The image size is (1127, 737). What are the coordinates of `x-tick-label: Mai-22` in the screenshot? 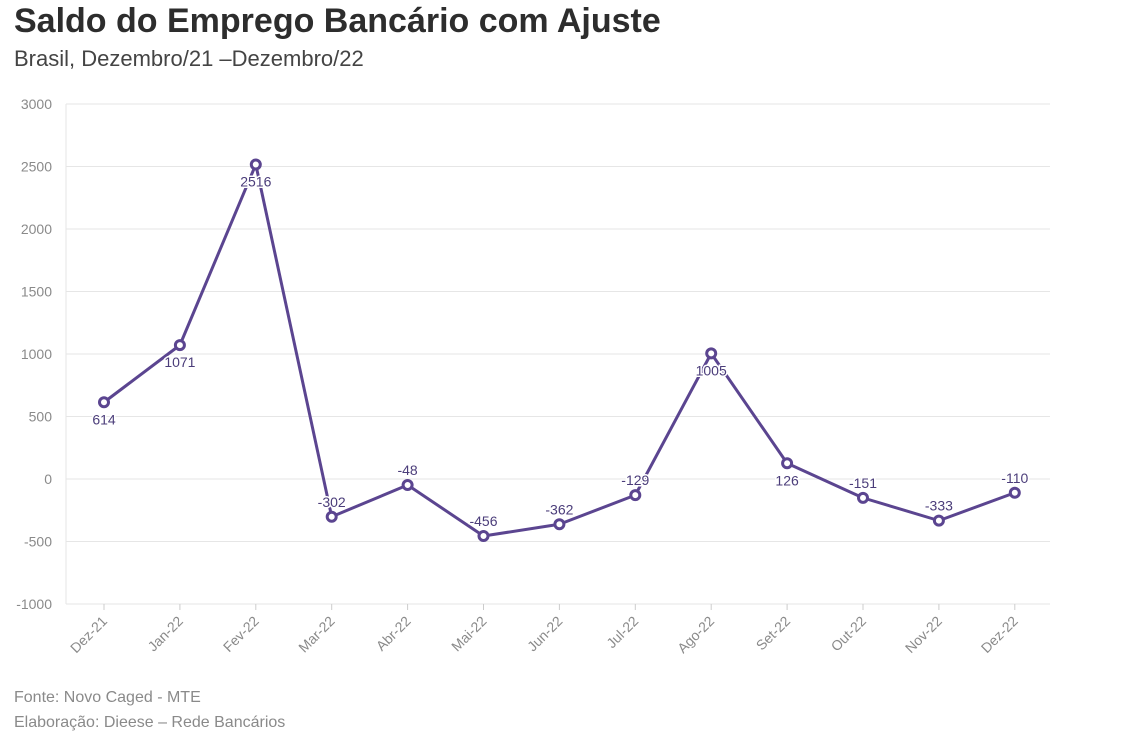 It's located at (469, 634).